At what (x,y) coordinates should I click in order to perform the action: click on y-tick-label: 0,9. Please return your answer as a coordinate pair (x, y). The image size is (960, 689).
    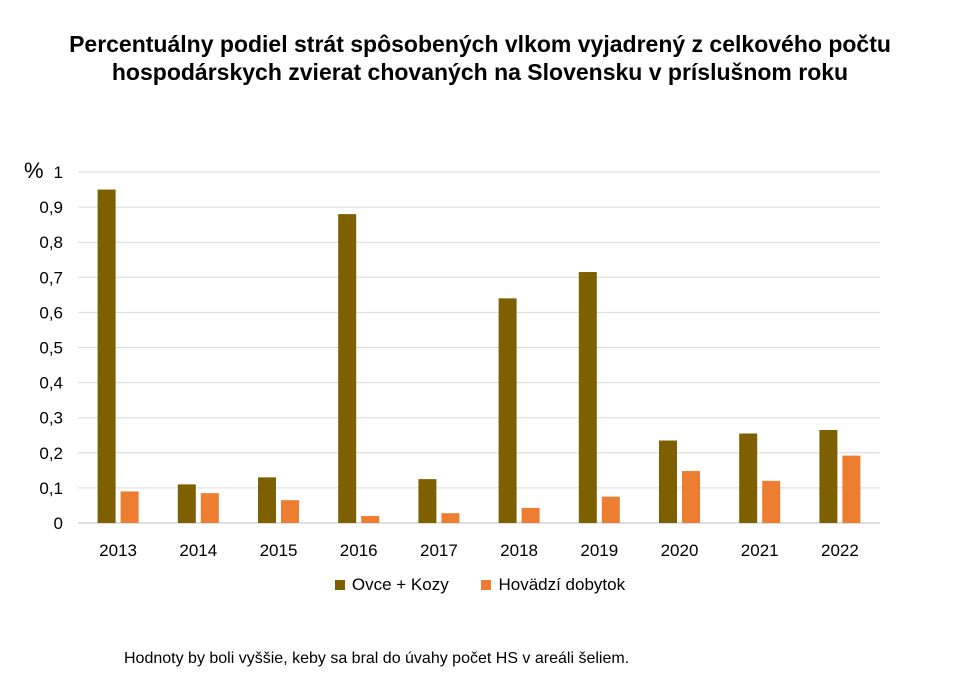
    Looking at the image, I should click on (51, 207).